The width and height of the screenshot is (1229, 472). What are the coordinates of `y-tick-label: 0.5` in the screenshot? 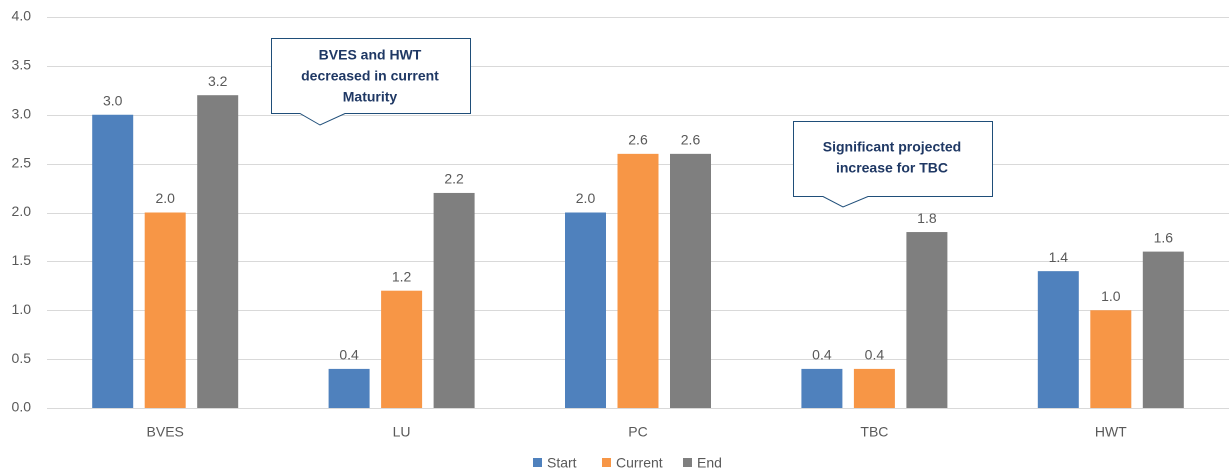 It's located at (22, 358).